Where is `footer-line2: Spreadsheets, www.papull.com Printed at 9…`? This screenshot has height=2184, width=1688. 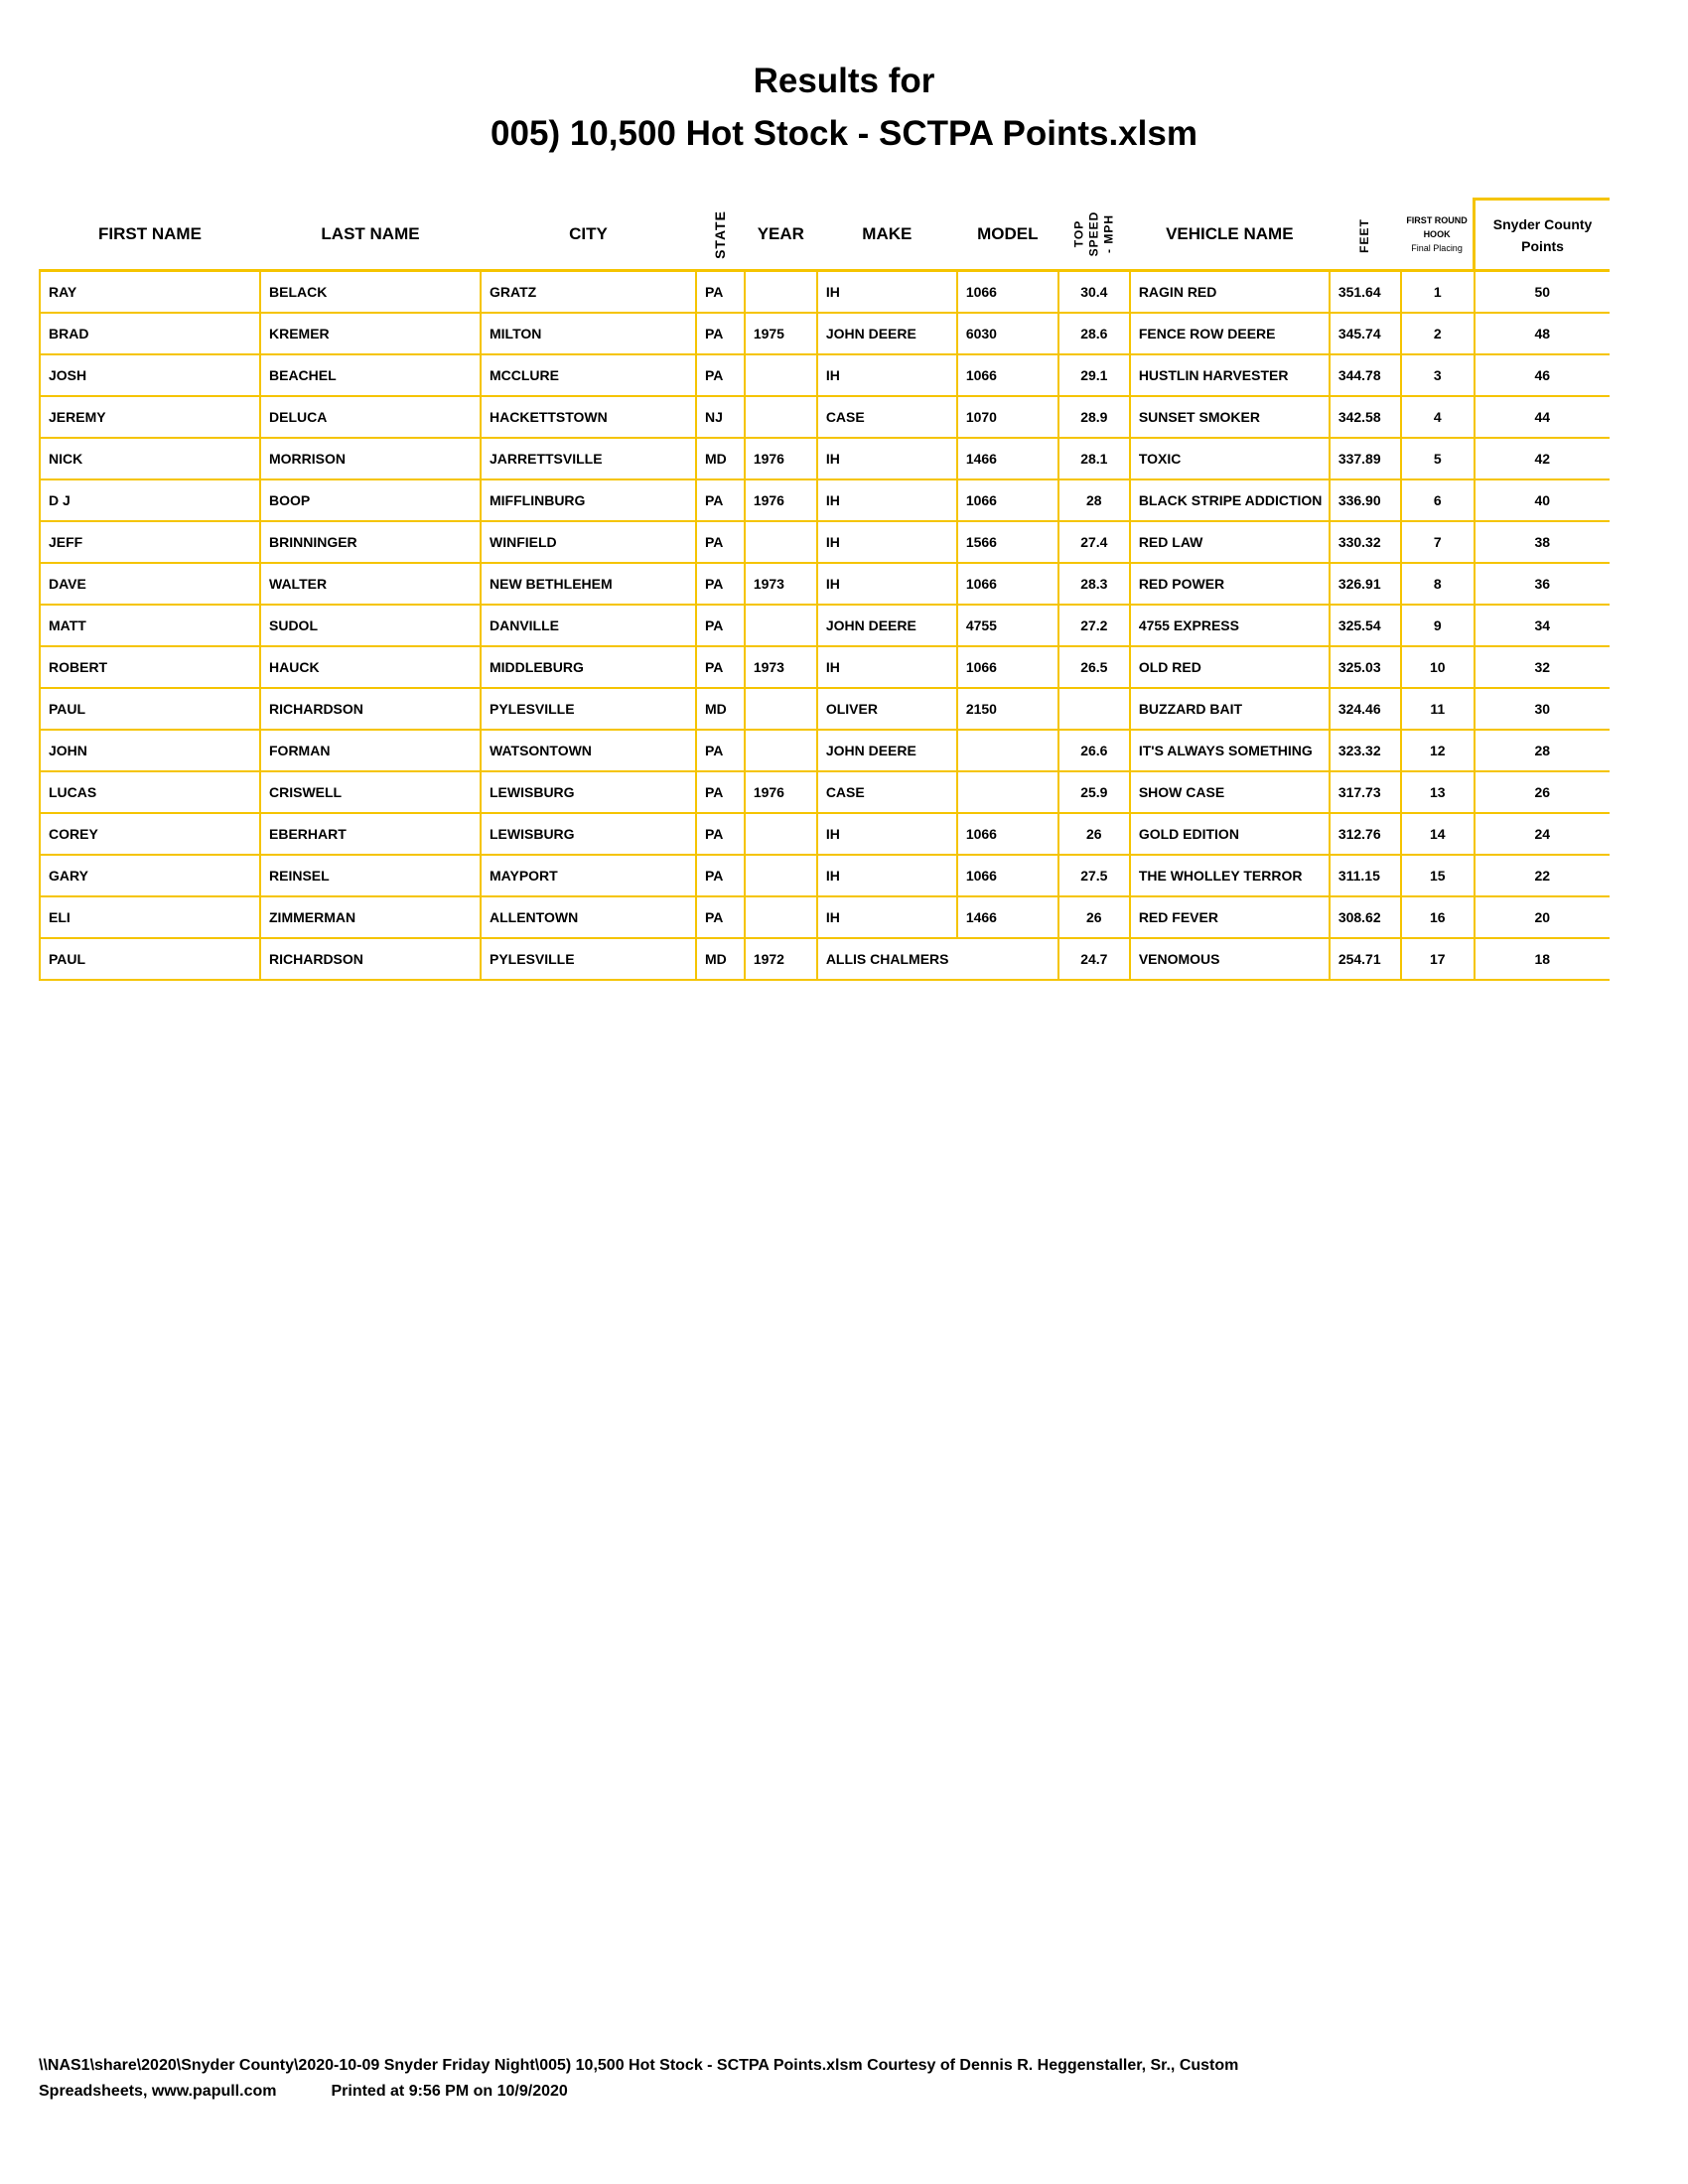 footer-line2: Spreadsheets, www.papull.com Printed at 9… is located at coordinates (833, 2092).